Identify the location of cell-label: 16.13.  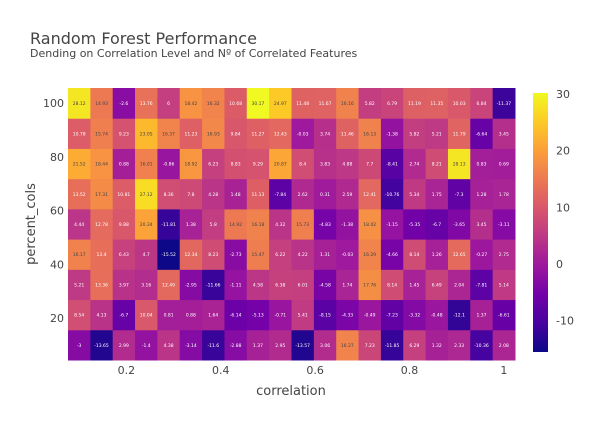
(369, 134).